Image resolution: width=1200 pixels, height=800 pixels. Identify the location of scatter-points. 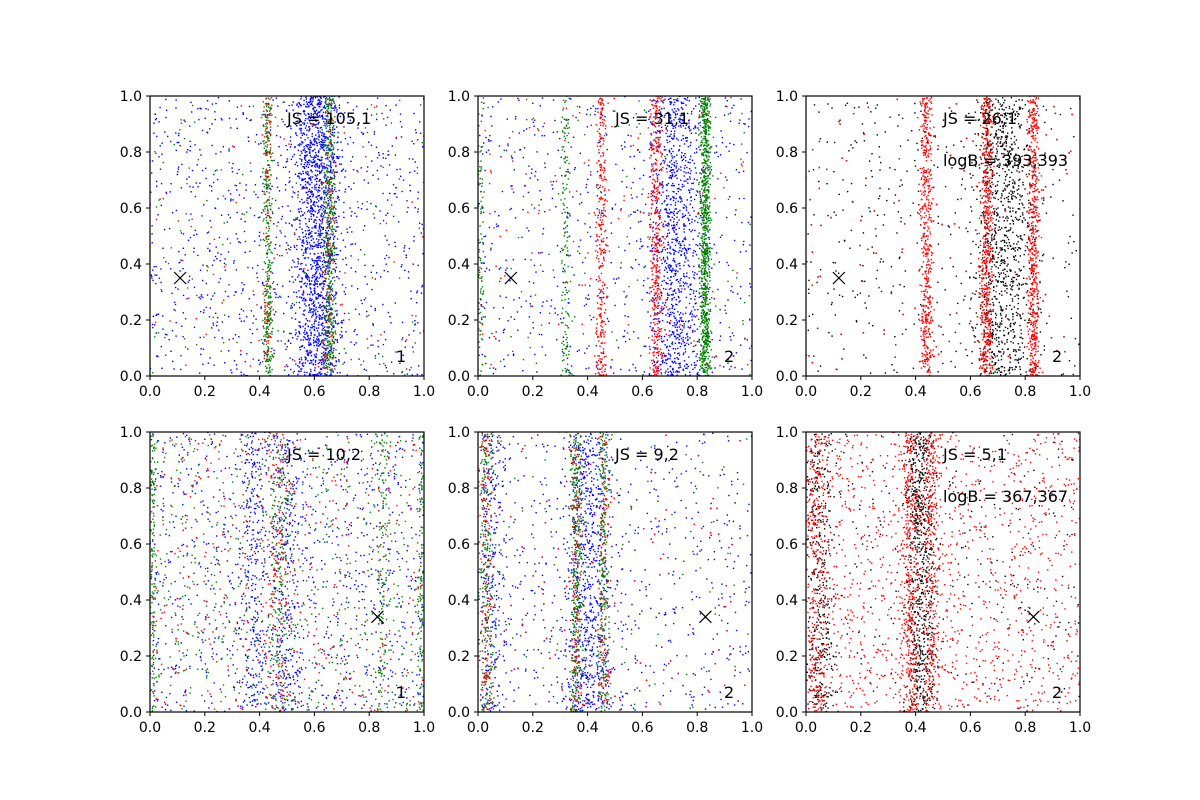
(615, 236).